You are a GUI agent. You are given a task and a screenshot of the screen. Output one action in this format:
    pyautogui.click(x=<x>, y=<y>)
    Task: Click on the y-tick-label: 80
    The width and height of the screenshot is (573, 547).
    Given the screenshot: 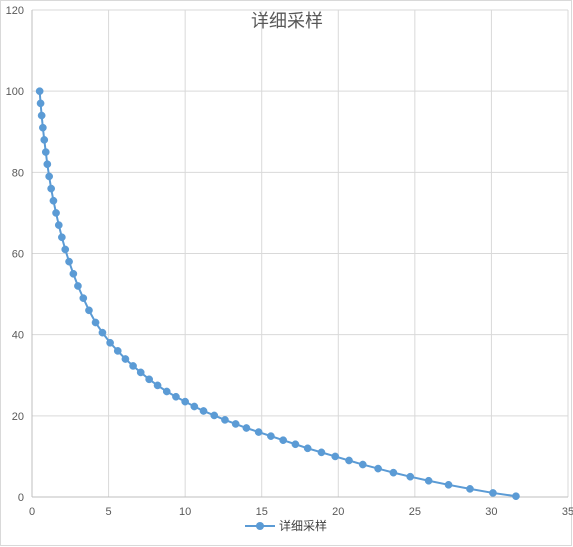 What is the action you would take?
    pyautogui.click(x=18, y=173)
    